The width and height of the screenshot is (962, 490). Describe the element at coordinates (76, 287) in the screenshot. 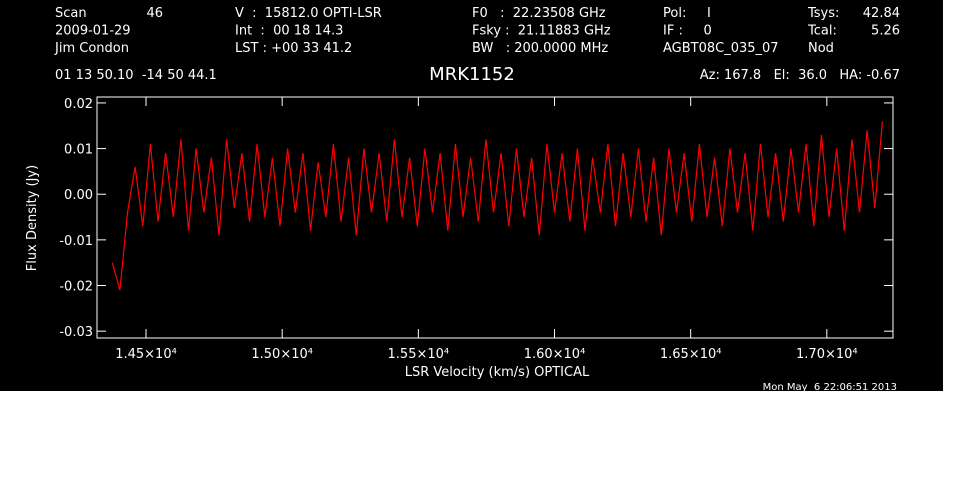

I see `y-tick-label: -0.02` at that location.